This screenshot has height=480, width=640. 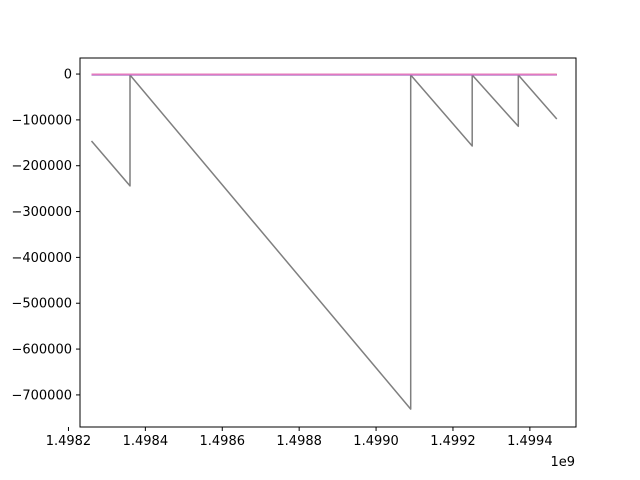 What do you see at coordinates (69, 441) in the screenshot?
I see `x-tick-label: 1.4982` at bounding box center [69, 441].